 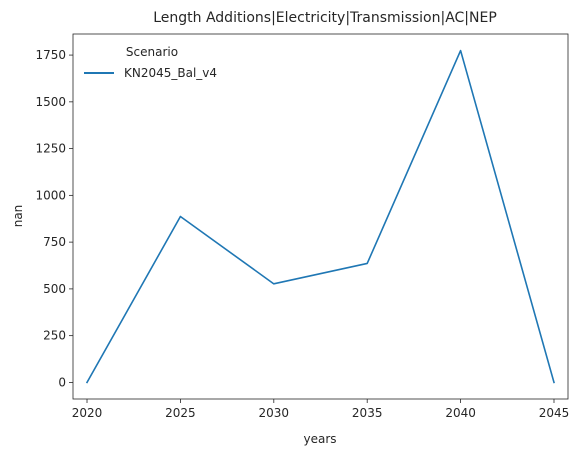 I want to click on legend-entry-label: KN2045_Bal_v4, so click(x=170, y=73).